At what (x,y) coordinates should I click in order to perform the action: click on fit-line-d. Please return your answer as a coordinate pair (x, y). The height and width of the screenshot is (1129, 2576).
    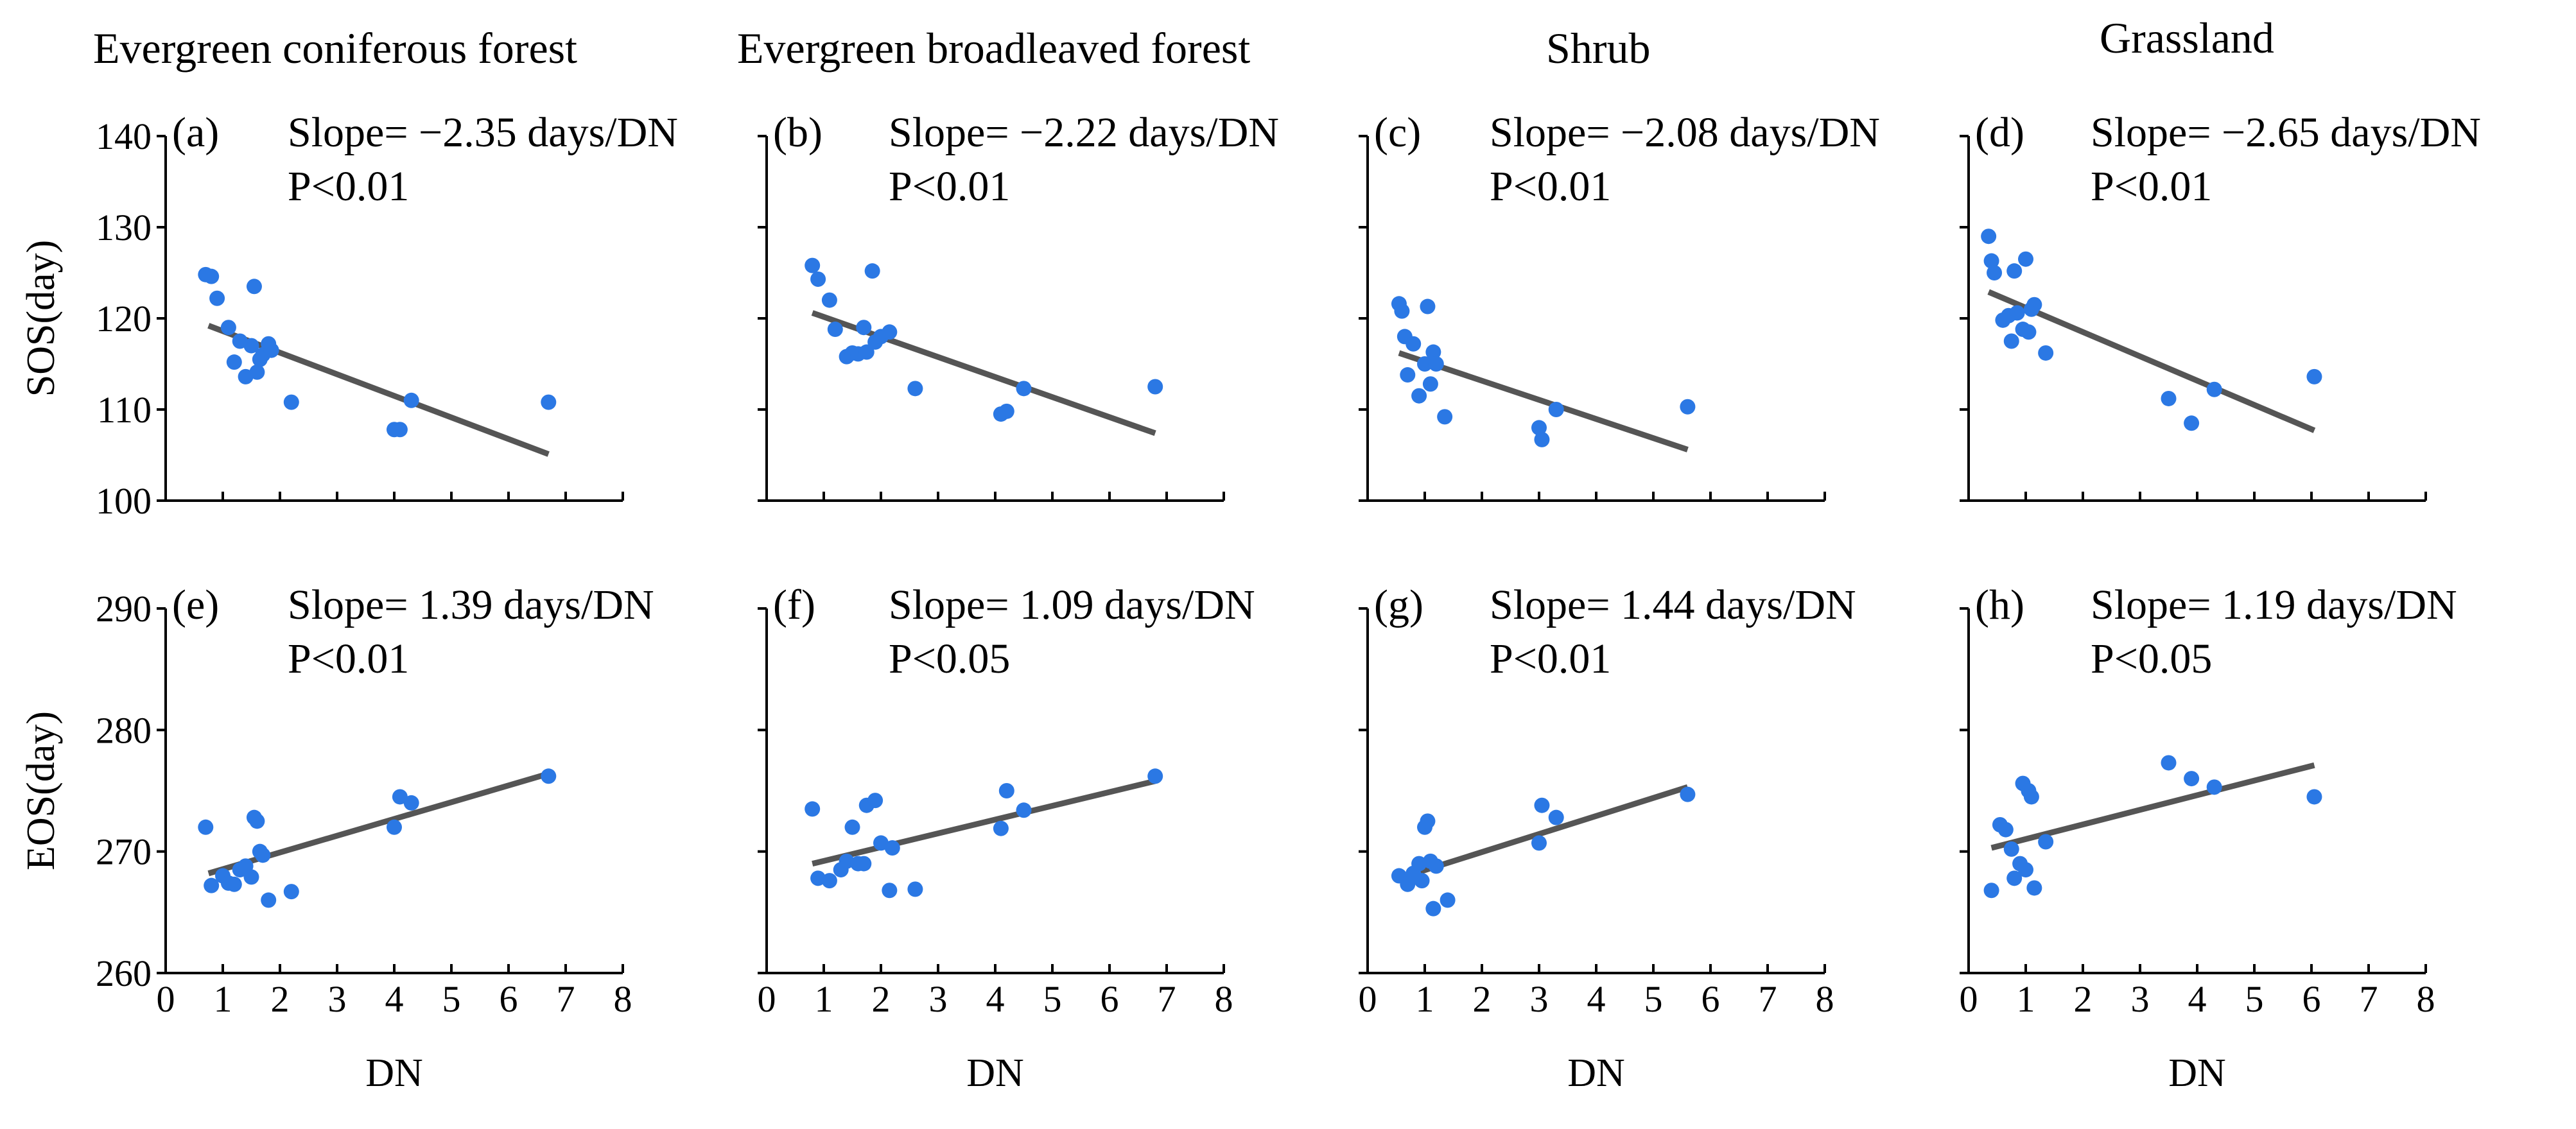
    Looking at the image, I should click on (2151, 361).